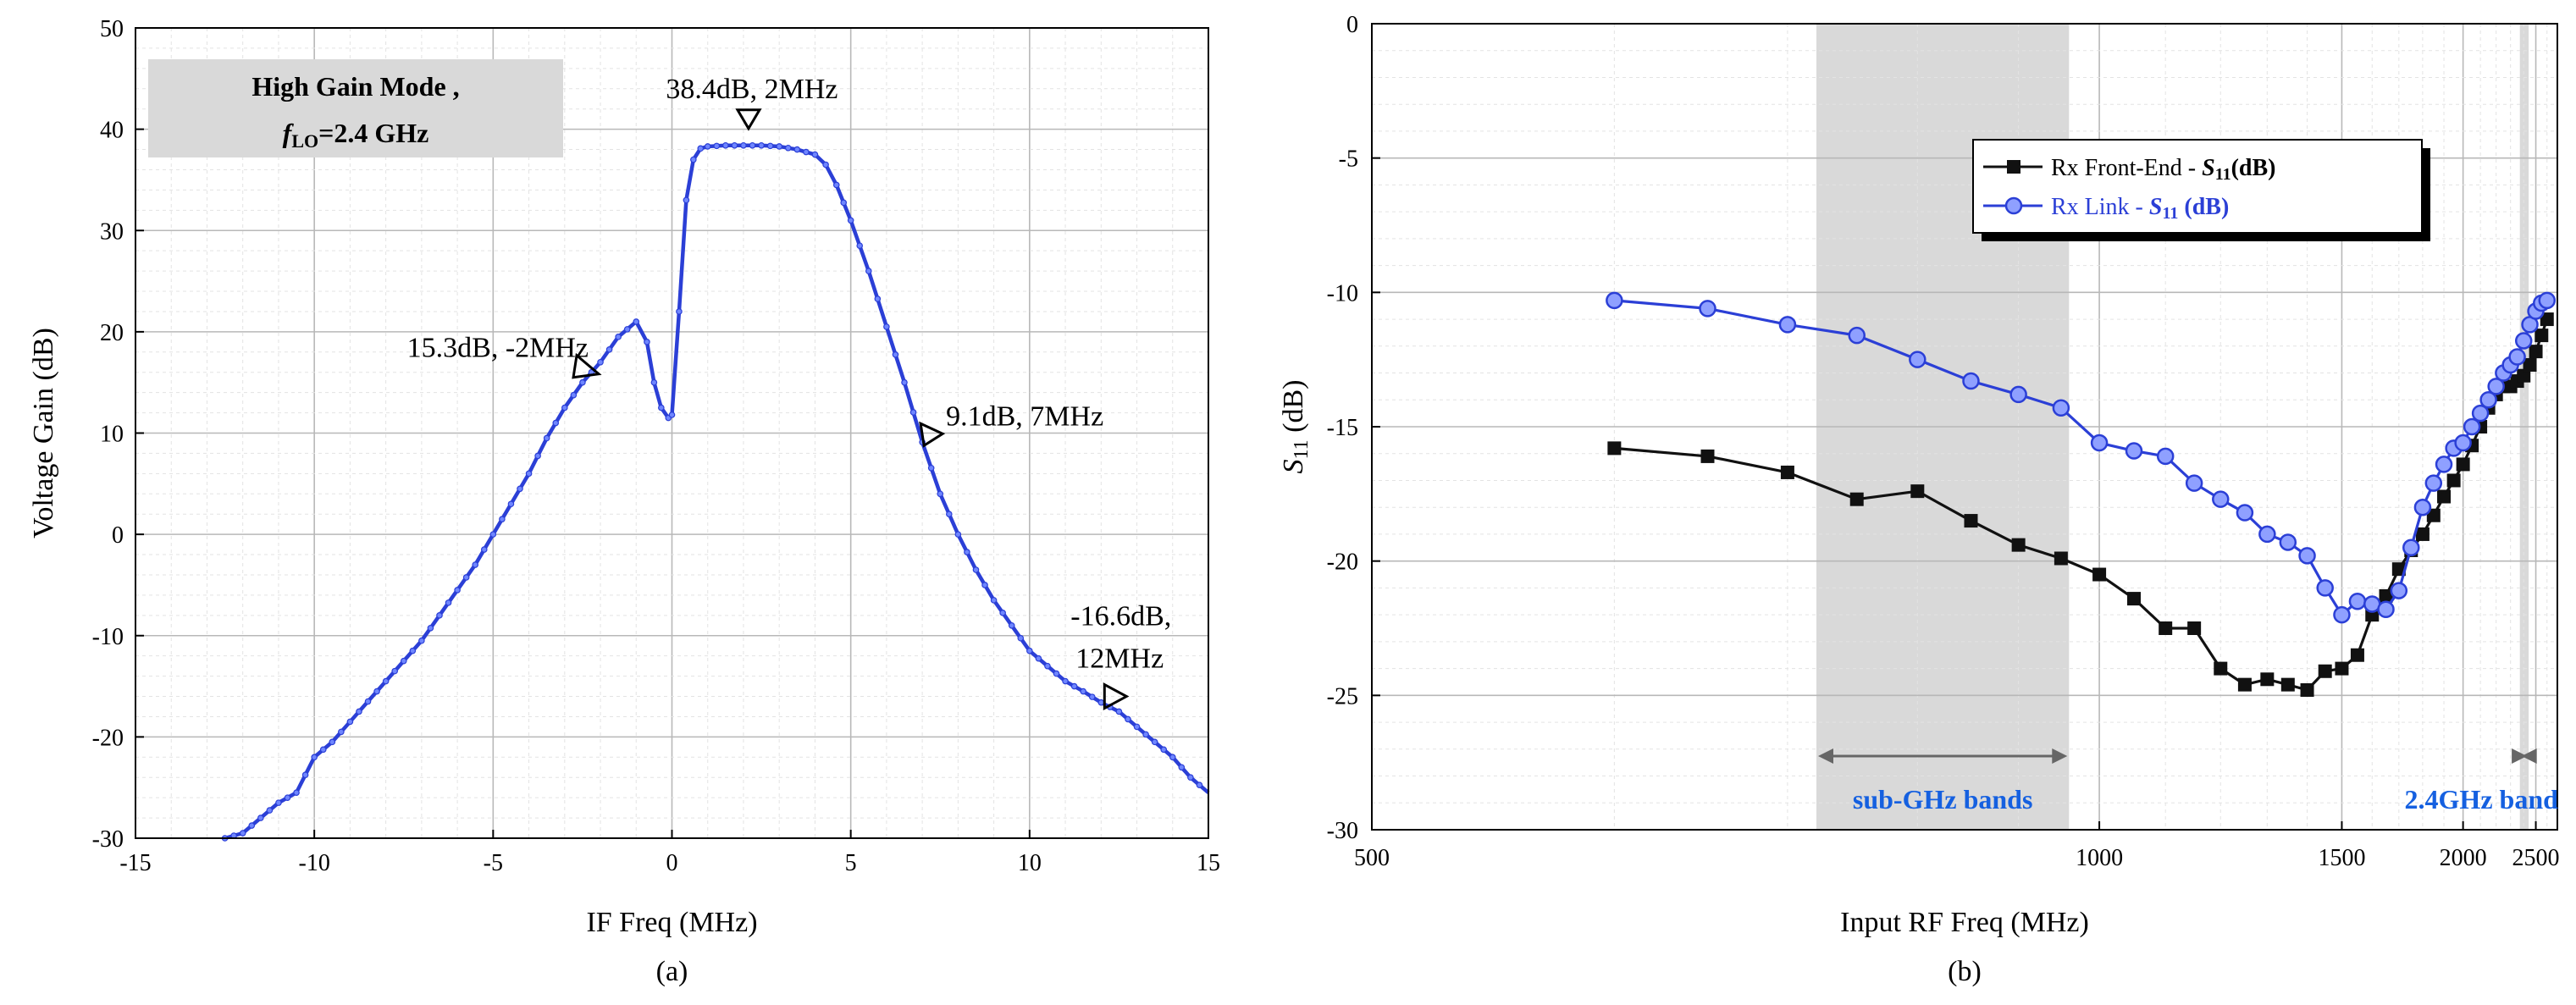 This screenshot has width=2576, height=1005. What do you see at coordinates (2060, 756) in the screenshot?
I see `band-arrow-head-right` at bounding box center [2060, 756].